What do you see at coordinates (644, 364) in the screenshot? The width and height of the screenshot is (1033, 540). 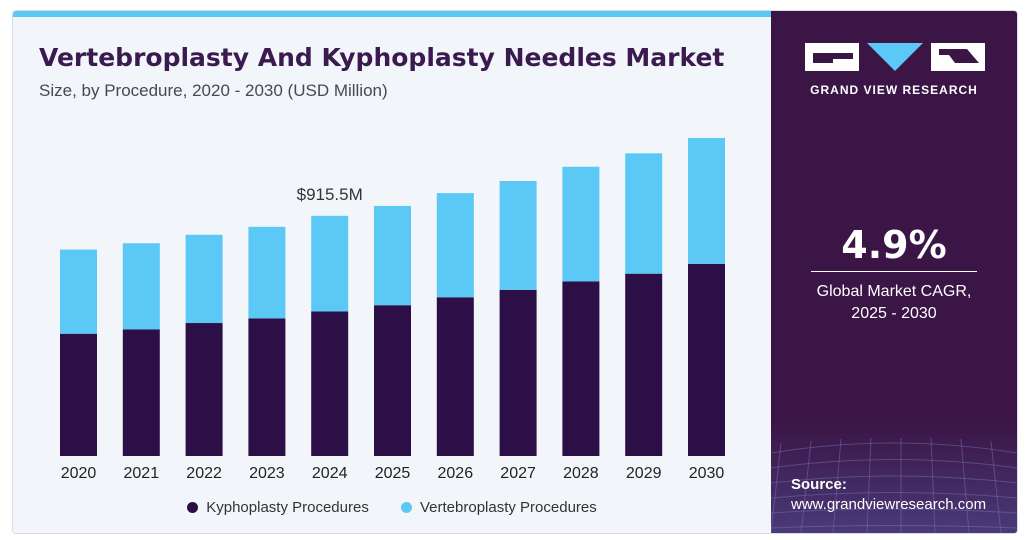 I see `bar-kyphoplasty-2029` at bounding box center [644, 364].